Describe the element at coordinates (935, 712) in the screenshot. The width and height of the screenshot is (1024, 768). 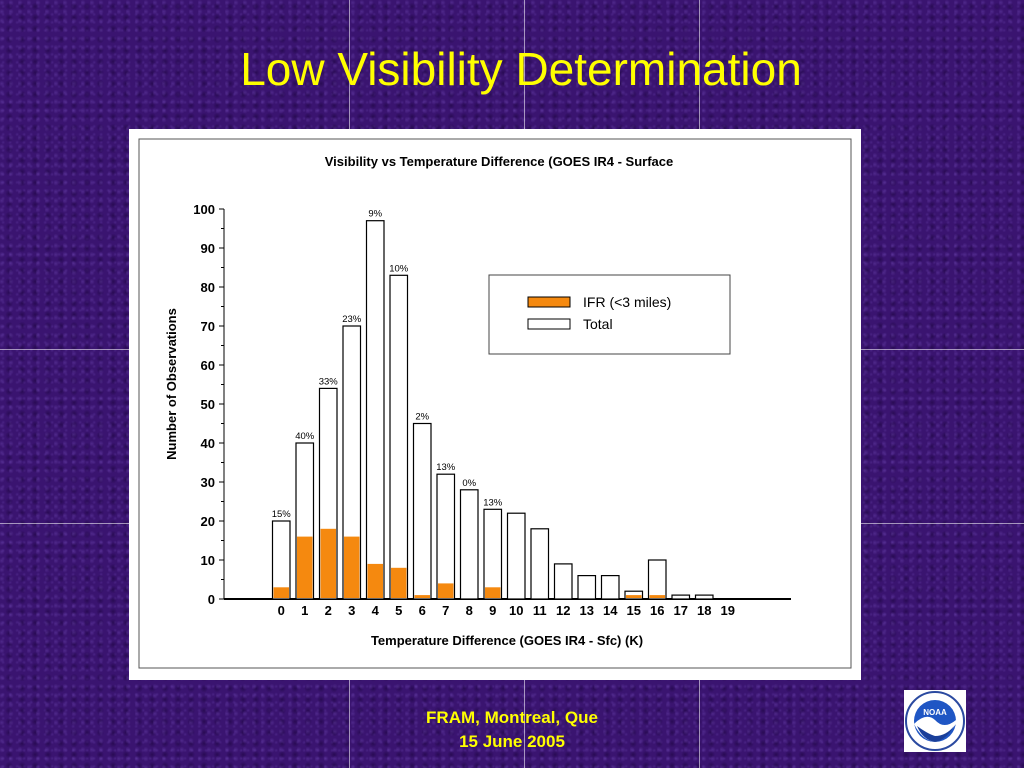
I see `logo-text: NOAA` at that location.